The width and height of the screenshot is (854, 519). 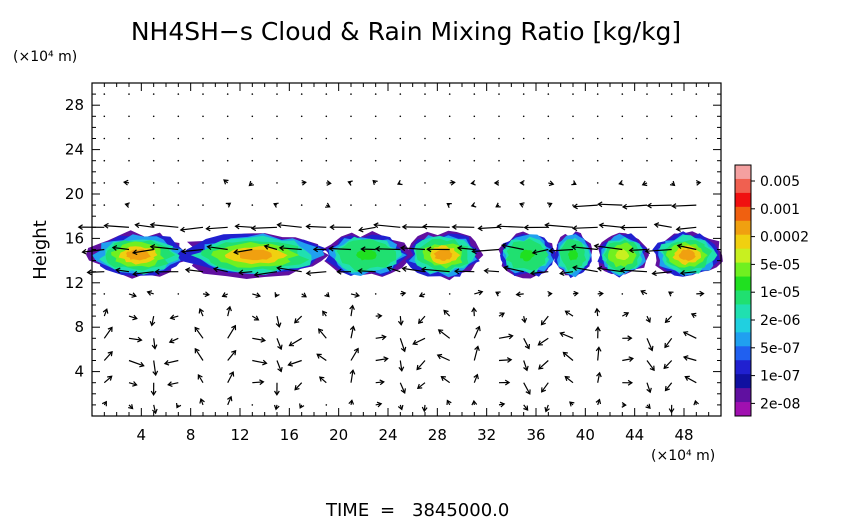 I want to click on x-tick-label: 48, so click(x=683, y=435).